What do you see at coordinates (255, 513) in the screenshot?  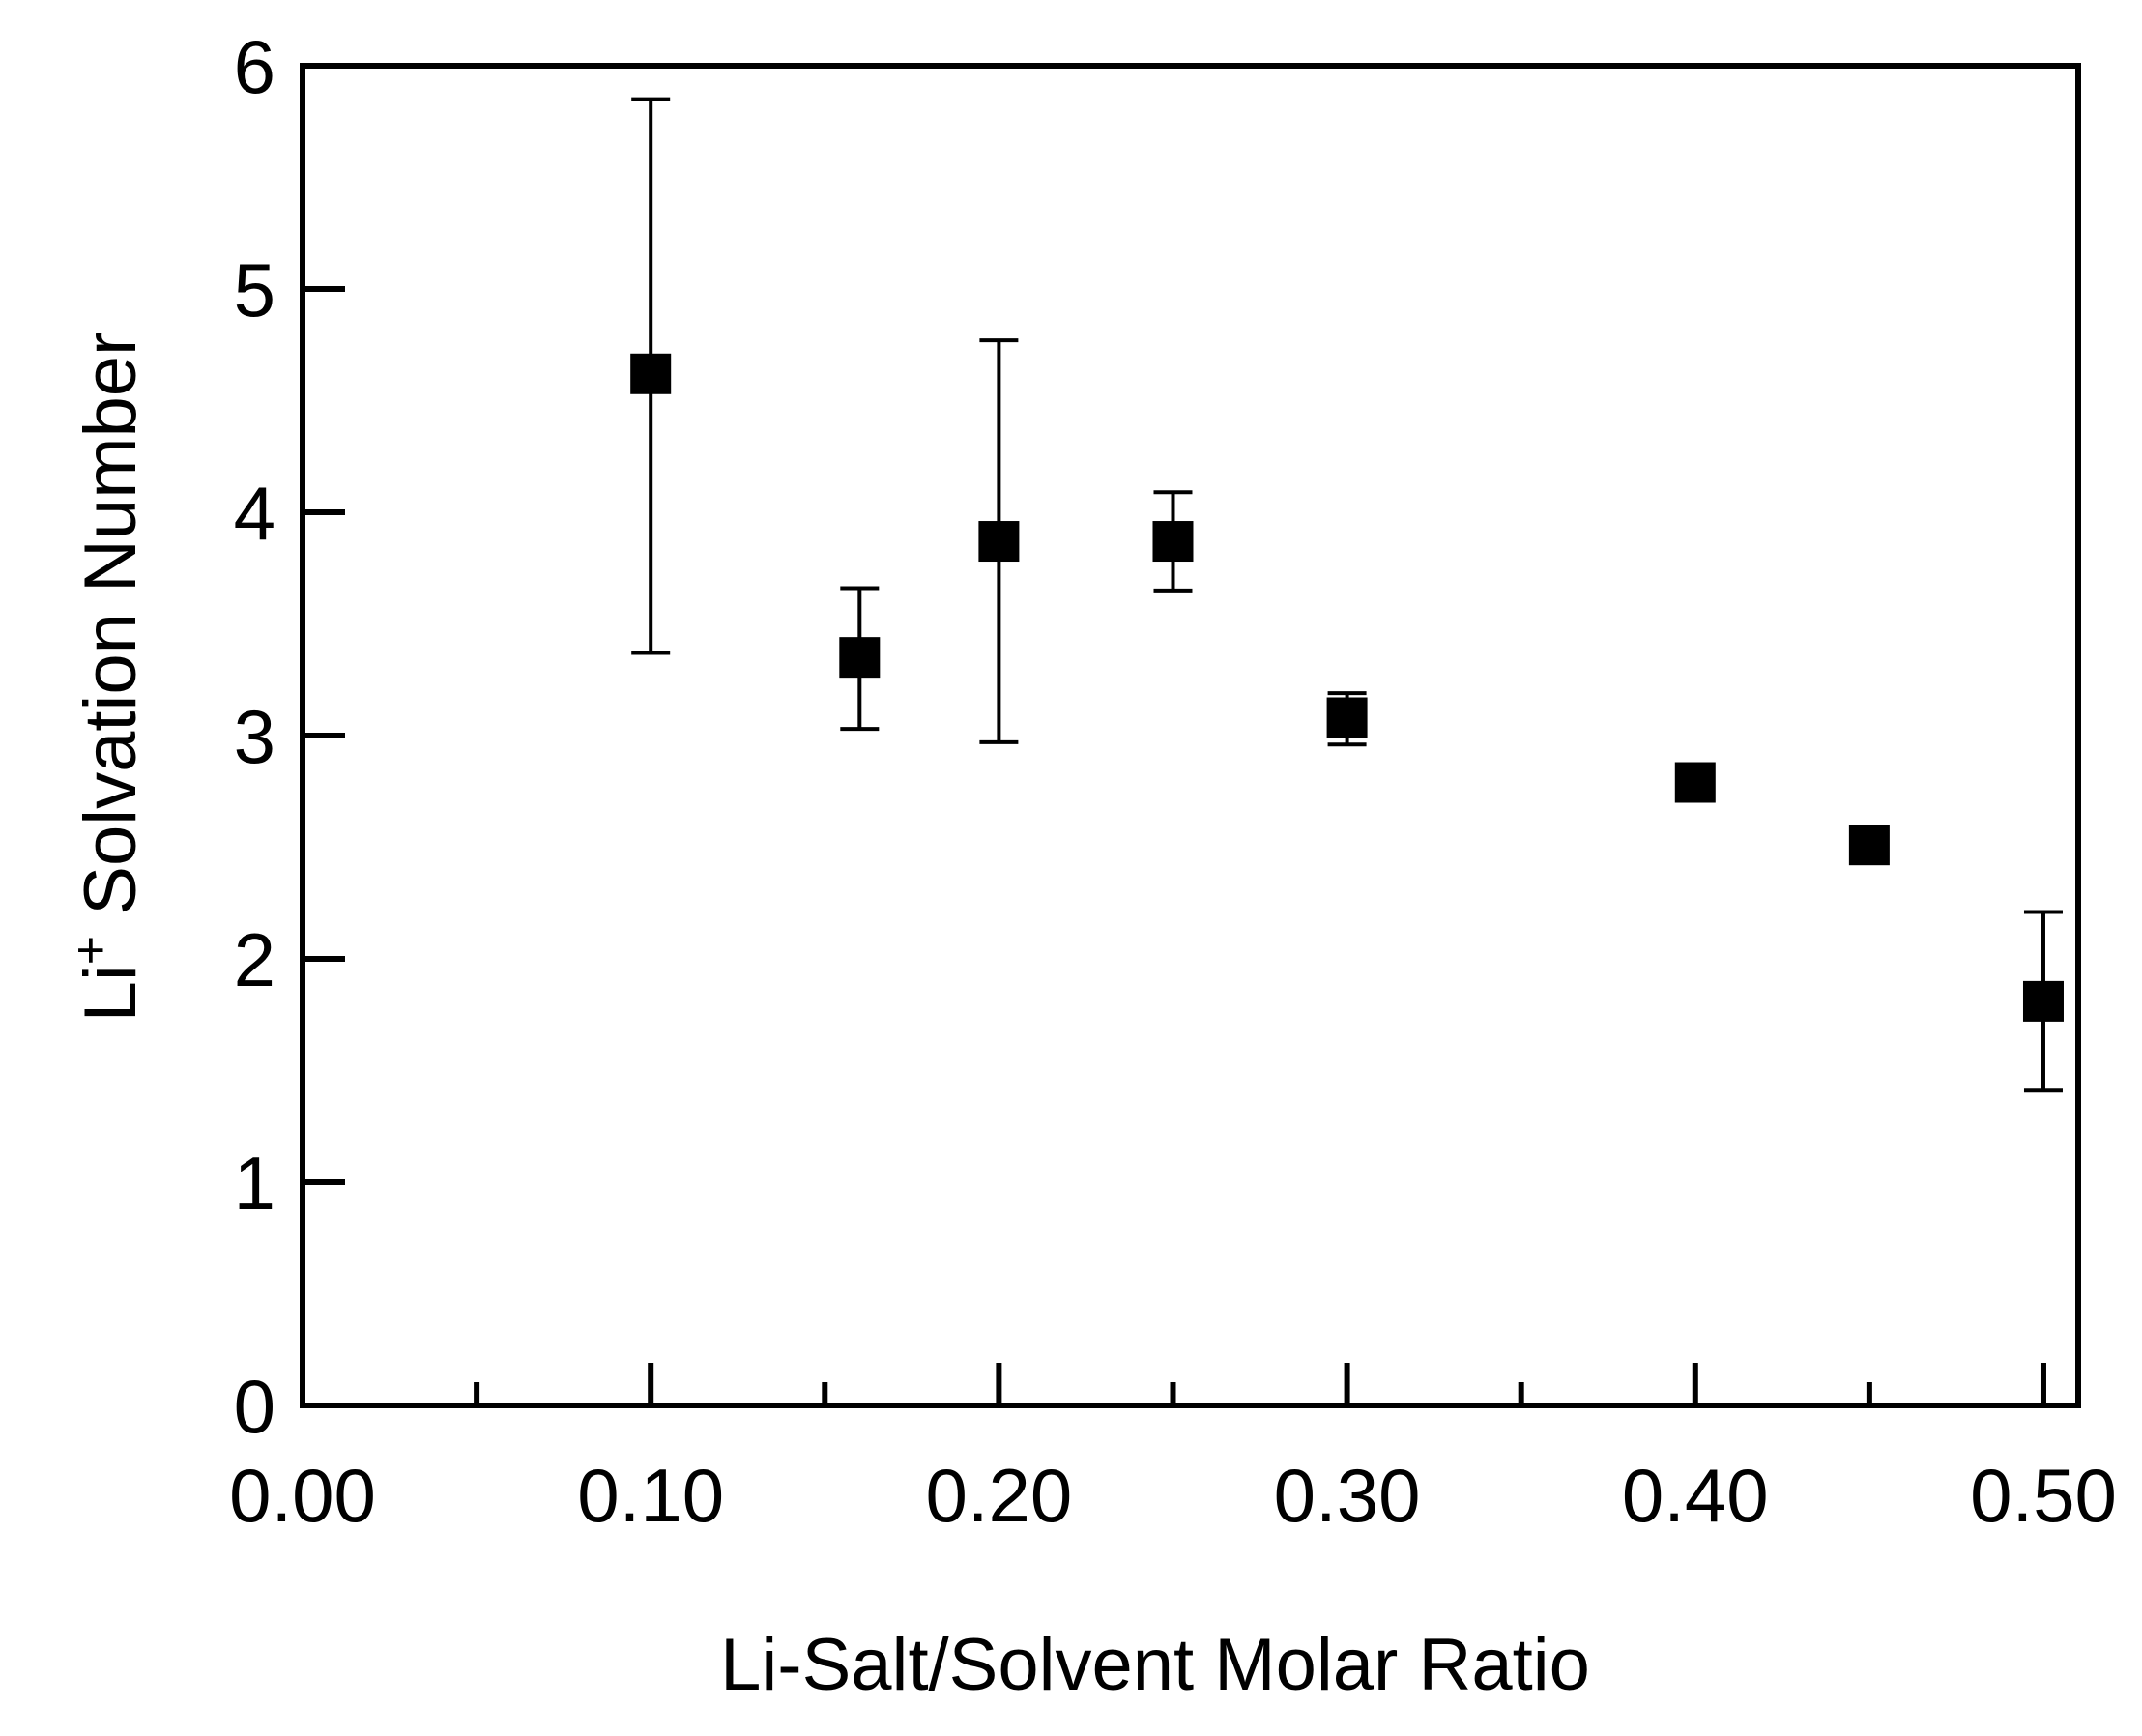 I see `y-tick-label: 4` at bounding box center [255, 513].